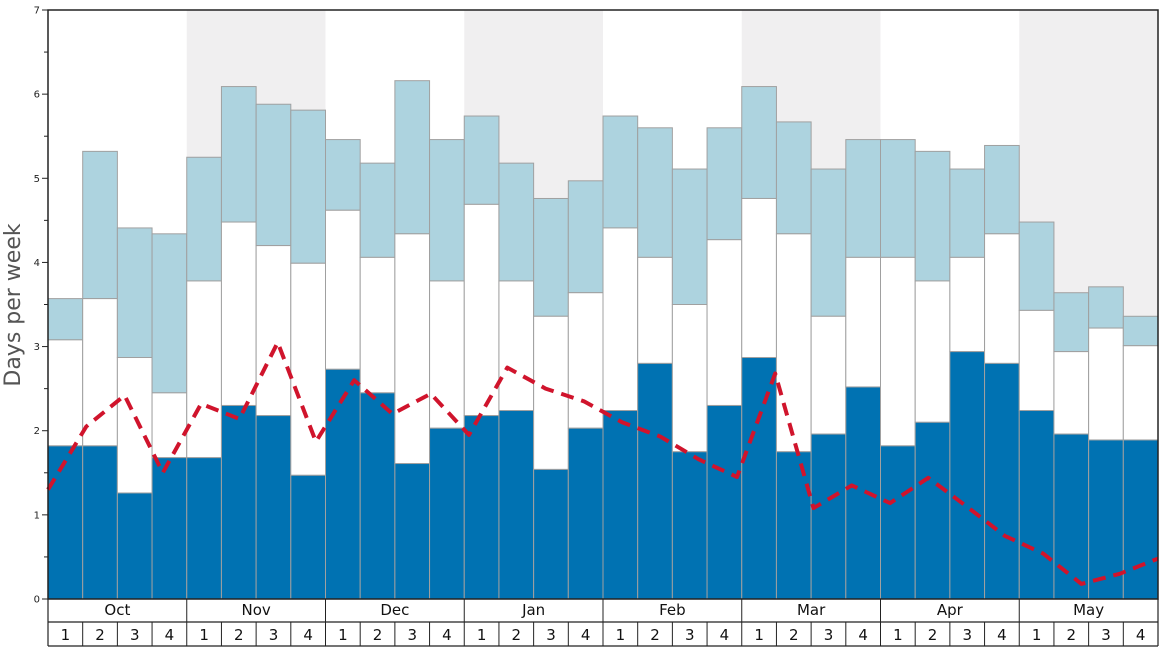 The image size is (1168, 648). Describe the element at coordinates (533, 610) in the screenshot. I see `month-label-jan: Jan` at that location.